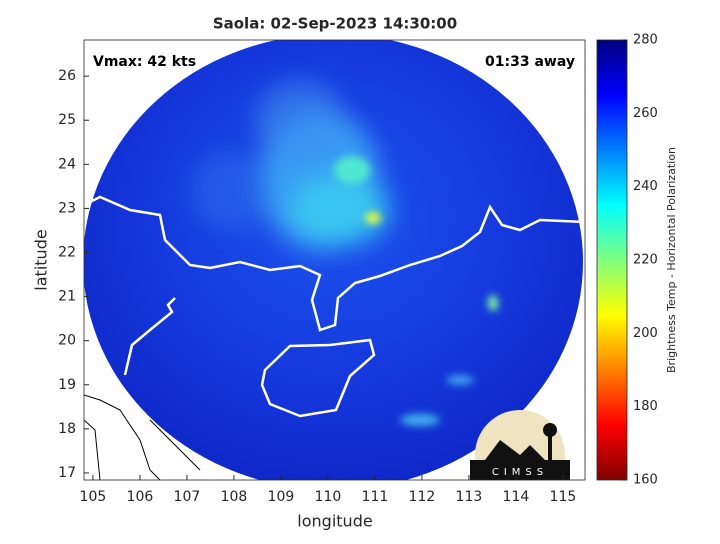  Describe the element at coordinates (67, 164) in the screenshot. I see `y-tick-label: 24` at that location.